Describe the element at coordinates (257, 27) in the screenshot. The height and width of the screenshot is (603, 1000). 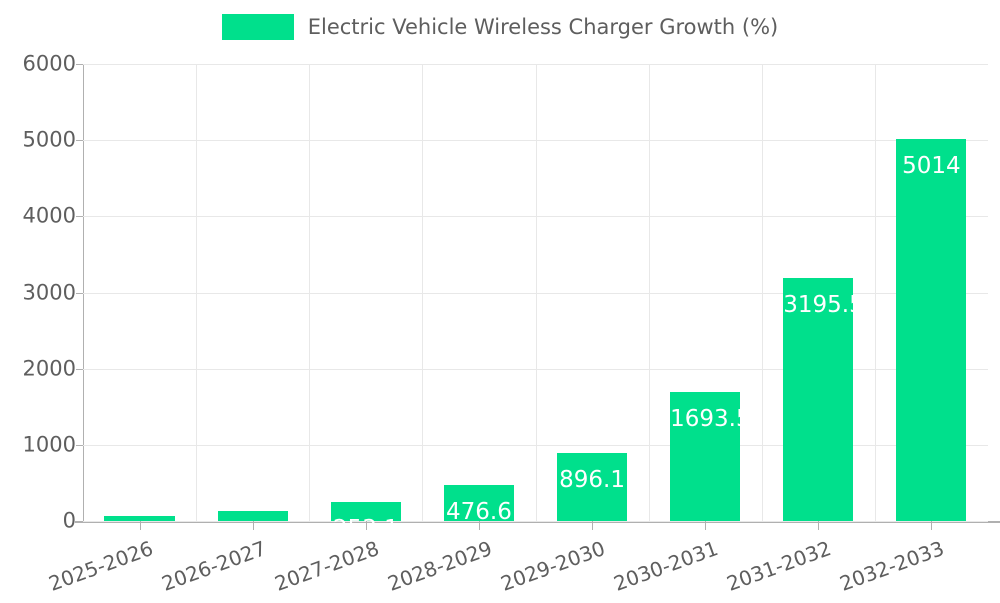
I see `legend-swatch-icon` at that location.